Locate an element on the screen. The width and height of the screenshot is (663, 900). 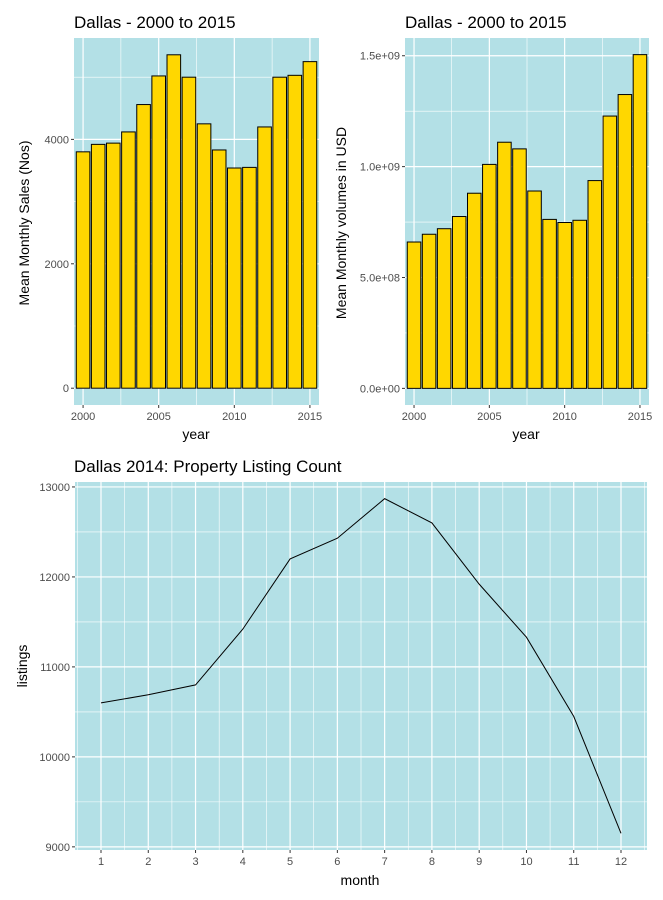
listings-x-tick-label: 11 is located at coordinates (573, 862).